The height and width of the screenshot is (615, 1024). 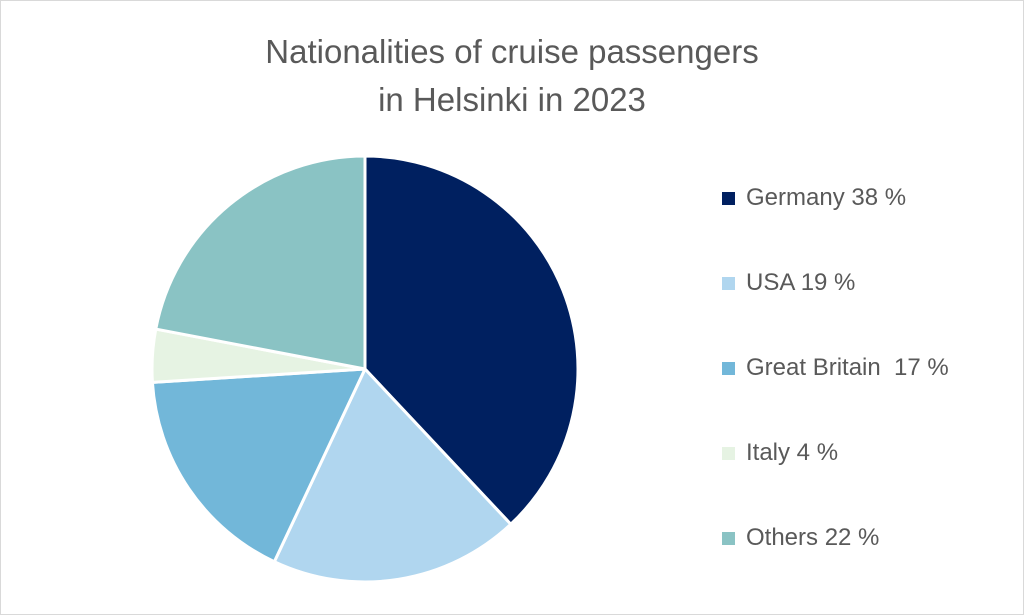 I want to click on pie-slice-great-britain, so click(x=258, y=465).